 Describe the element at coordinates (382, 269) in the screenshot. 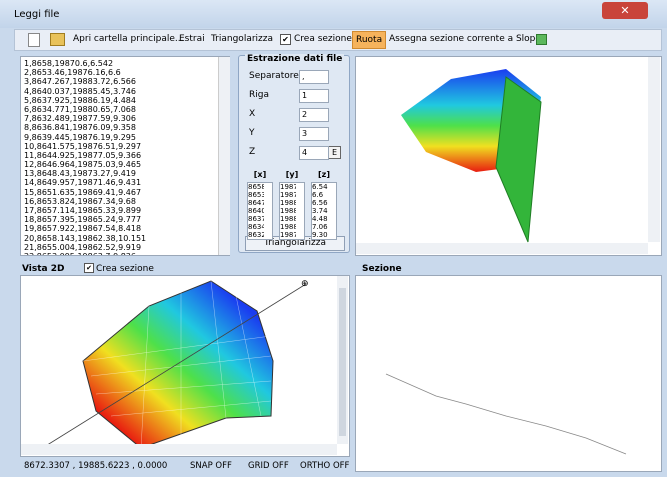

I see `section-title: Sezione` at that location.